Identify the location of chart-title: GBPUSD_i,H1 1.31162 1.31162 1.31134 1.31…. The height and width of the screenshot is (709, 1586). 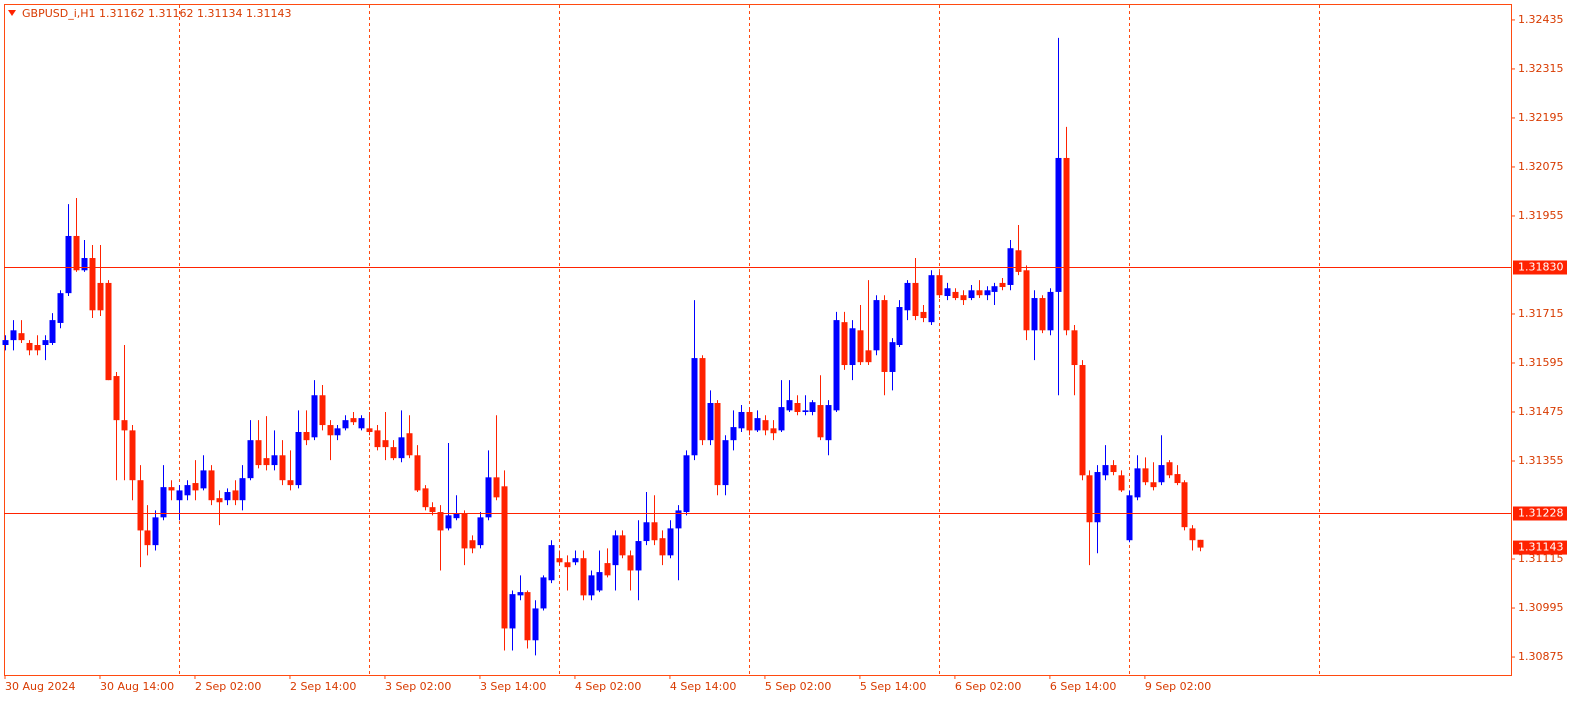
(156, 13).